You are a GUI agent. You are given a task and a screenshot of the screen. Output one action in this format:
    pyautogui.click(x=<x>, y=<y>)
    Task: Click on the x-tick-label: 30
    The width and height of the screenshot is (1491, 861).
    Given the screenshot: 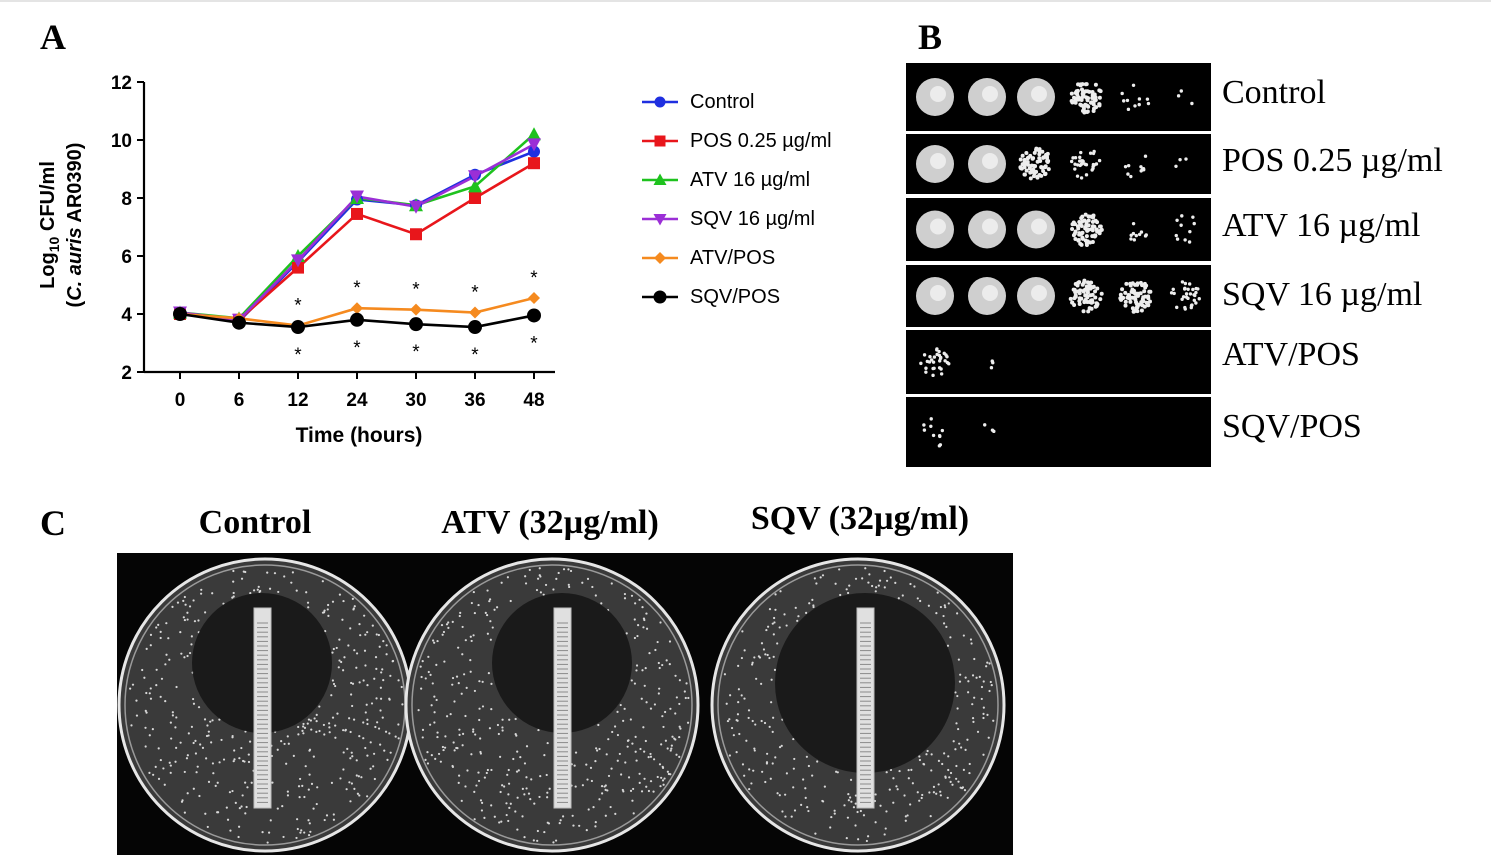 What is the action you would take?
    pyautogui.click(x=415, y=400)
    